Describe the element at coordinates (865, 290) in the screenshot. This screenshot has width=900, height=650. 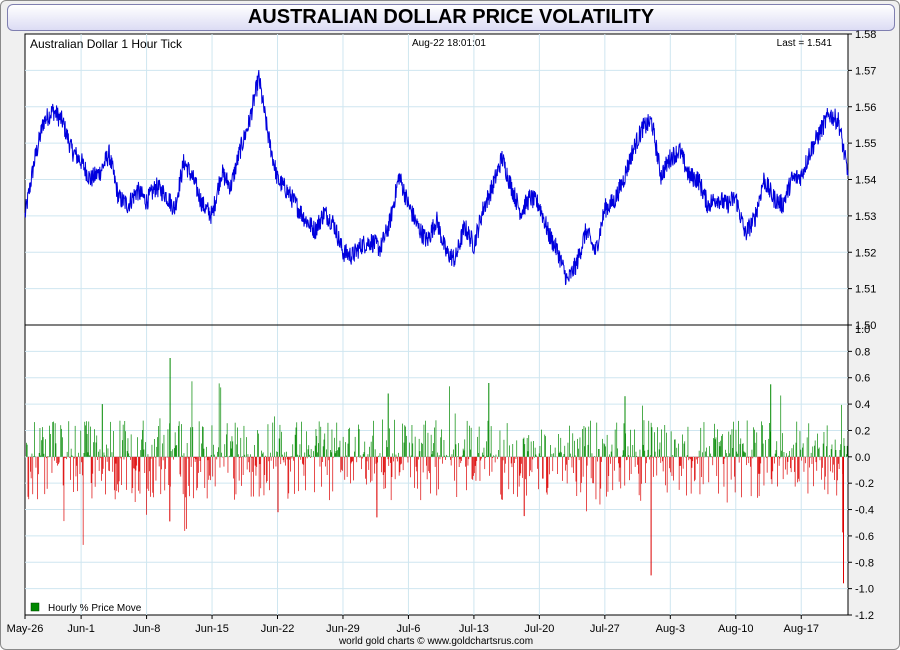
I see `price-tick-label: 1.51` at that location.